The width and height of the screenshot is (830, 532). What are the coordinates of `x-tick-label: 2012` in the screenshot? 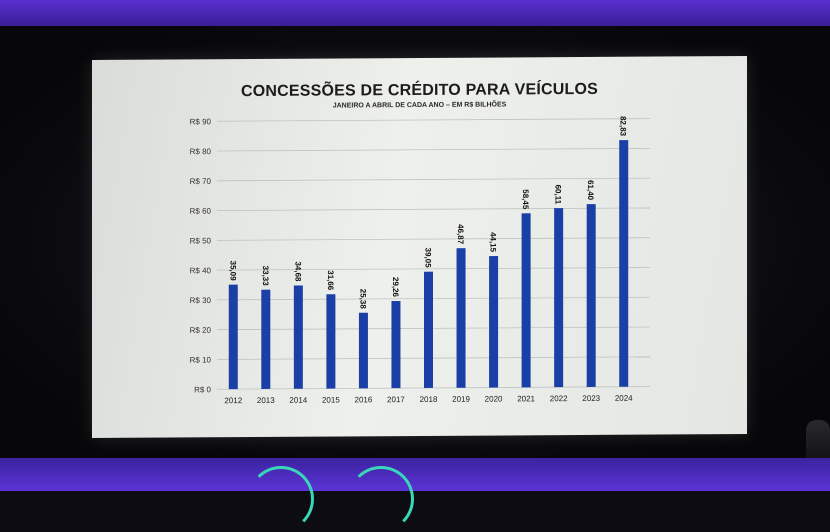 It's located at (233, 400).